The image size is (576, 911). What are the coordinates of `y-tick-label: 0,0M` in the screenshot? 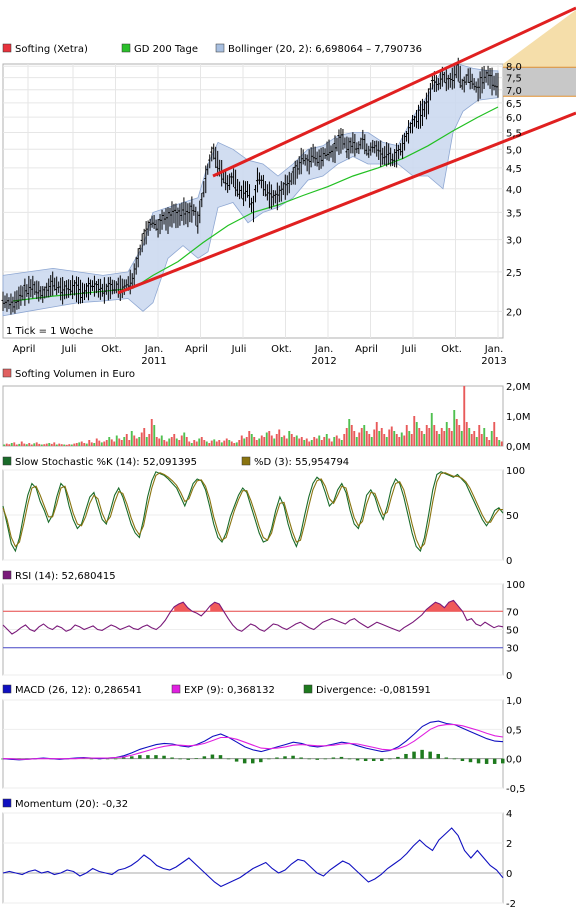 It's located at (518, 447).